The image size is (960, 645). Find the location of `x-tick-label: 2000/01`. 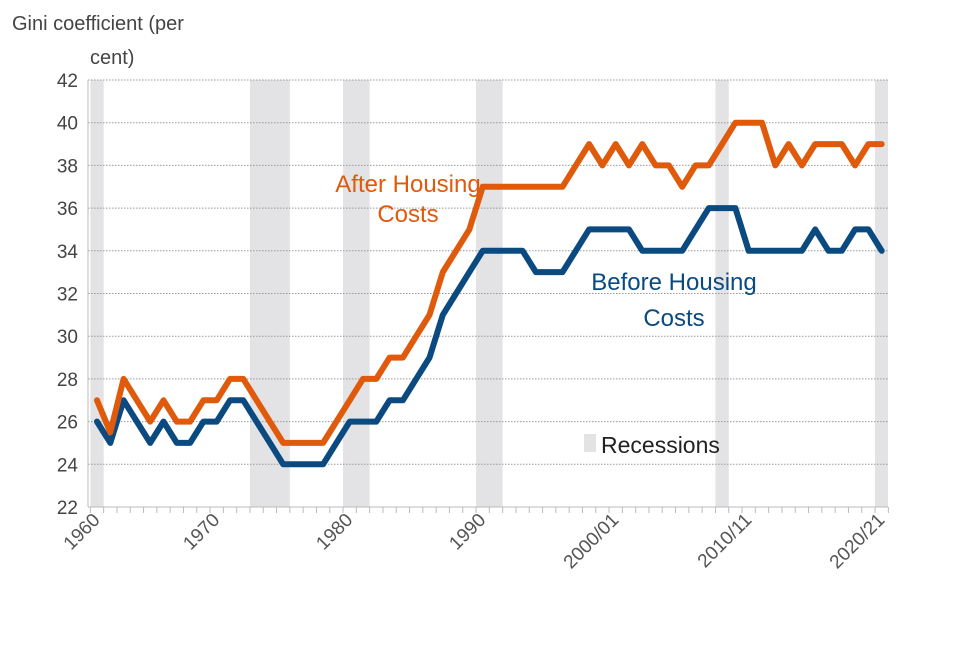

x-tick-label: 2000/01 is located at coordinates (591, 541).